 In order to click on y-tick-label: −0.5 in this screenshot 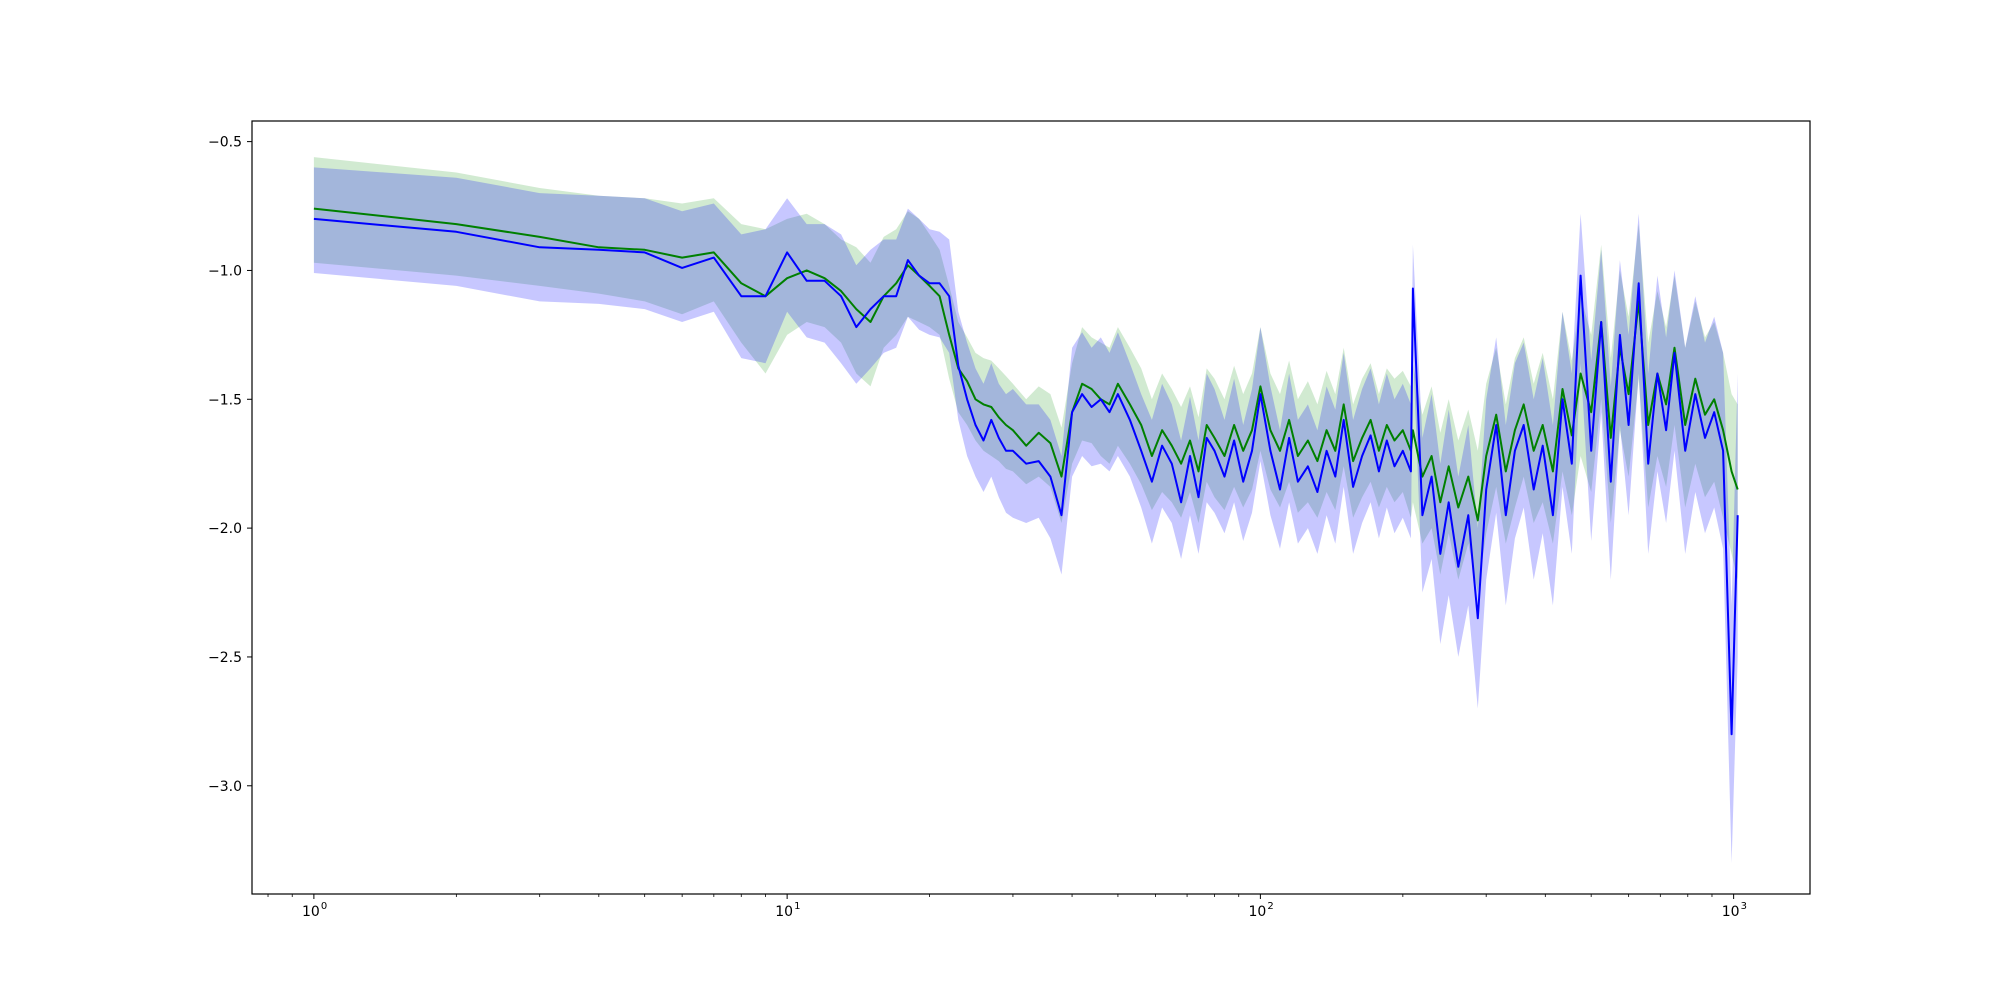, I will do `click(225, 143)`.